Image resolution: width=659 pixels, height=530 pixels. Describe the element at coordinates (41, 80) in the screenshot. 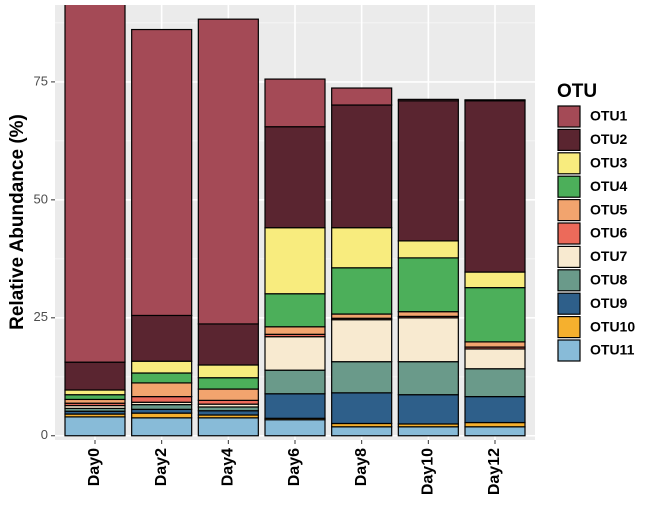

I see `y-tick-label: 75` at that location.